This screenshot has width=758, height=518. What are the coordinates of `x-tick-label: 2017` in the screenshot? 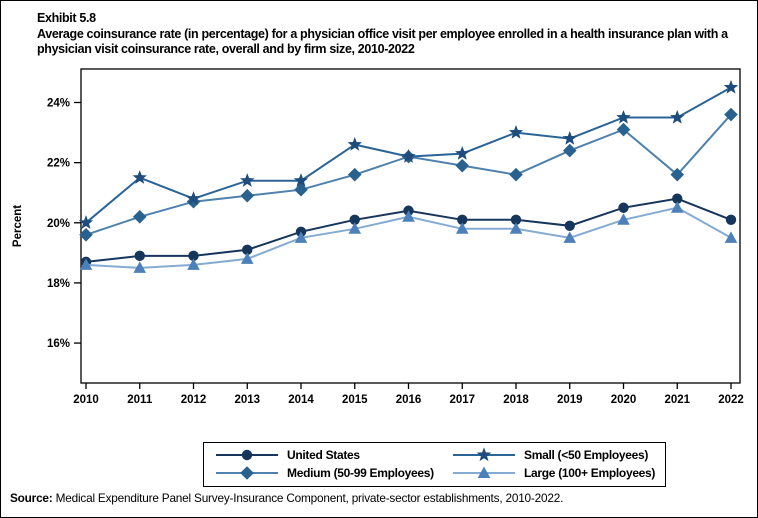 It's located at (462, 400).